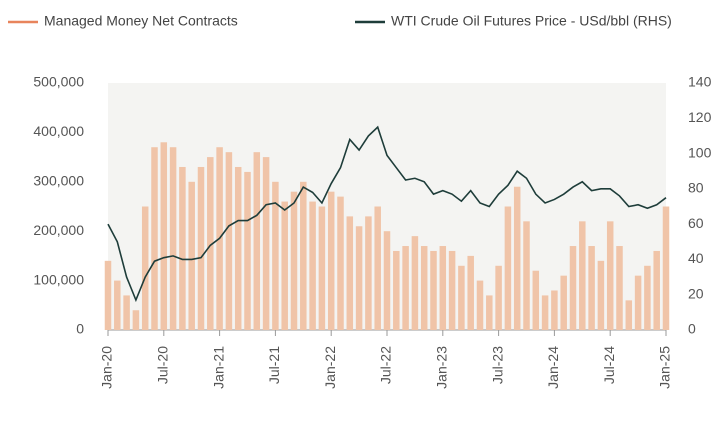  What do you see at coordinates (107, 367) in the screenshot?
I see `x-tick-label: Jan-20` at bounding box center [107, 367].